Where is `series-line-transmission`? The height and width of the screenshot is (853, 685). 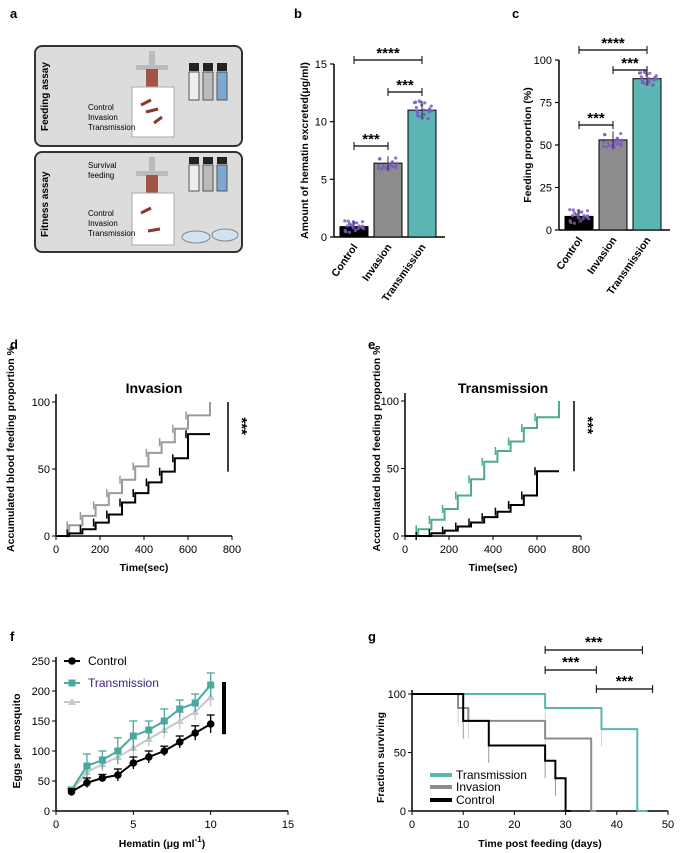 series-line-transmission is located at coordinates (141, 737).